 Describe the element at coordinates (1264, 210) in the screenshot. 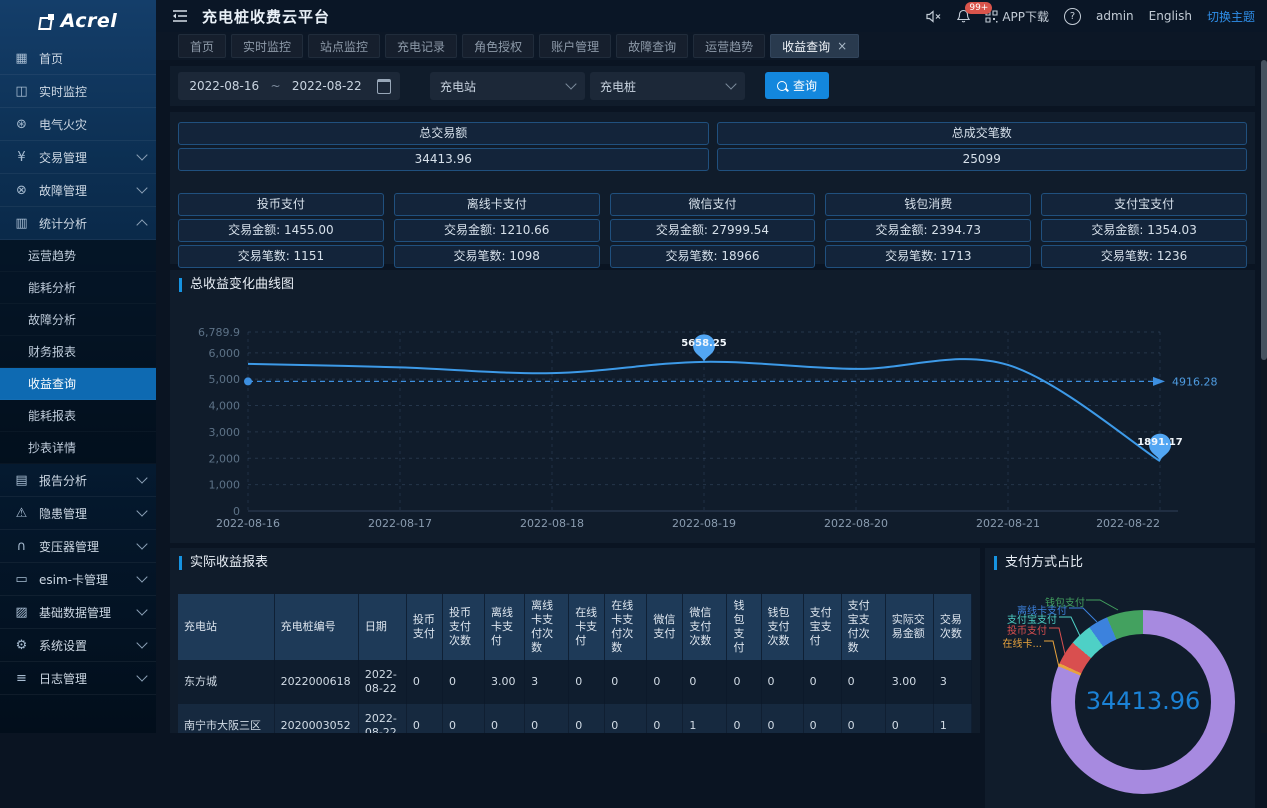

I see `page-scrollbar-thumb` at that location.